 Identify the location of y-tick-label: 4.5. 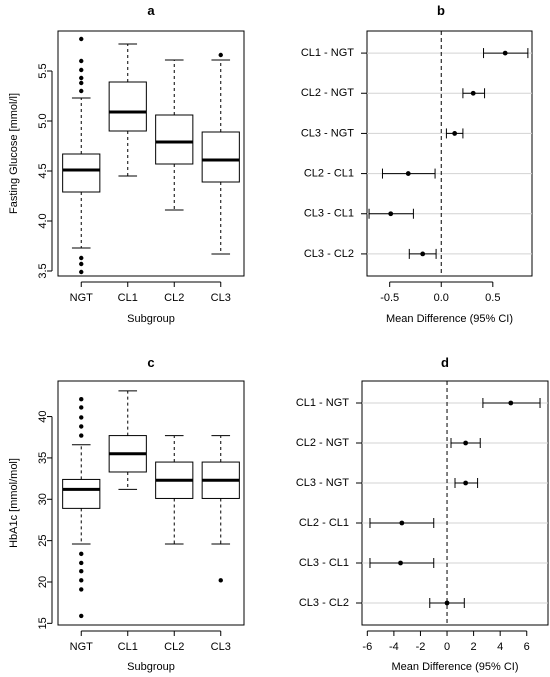
(43, 170).